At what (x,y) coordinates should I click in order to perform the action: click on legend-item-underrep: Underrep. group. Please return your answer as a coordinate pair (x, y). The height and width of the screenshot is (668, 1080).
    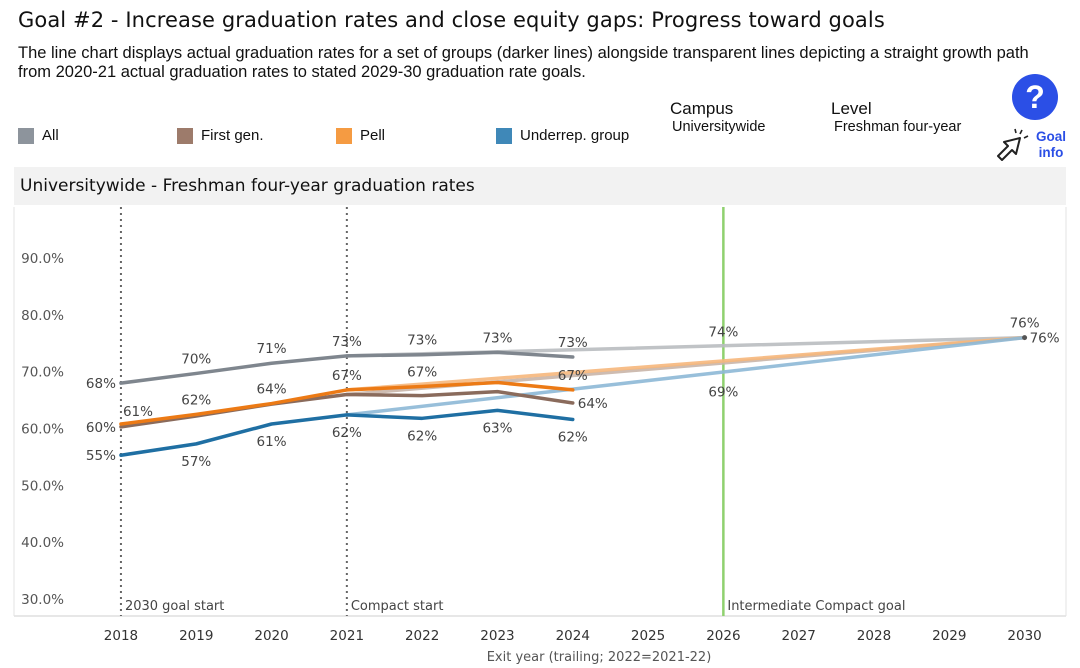
    Looking at the image, I should click on (562, 135).